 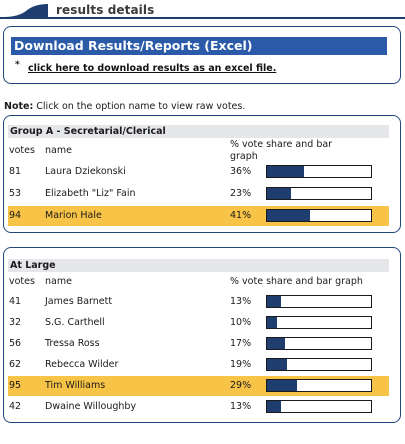 I want to click on vote-share-percent: 23%, so click(x=241, y=193).